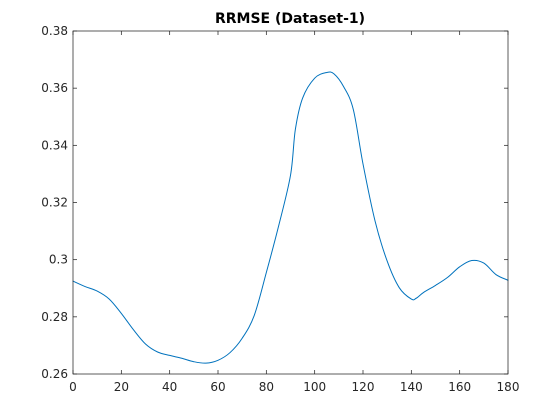 This screenshot has width=560, height=420. I want to click on y-tick-label: 0.3, so click(58, 260).